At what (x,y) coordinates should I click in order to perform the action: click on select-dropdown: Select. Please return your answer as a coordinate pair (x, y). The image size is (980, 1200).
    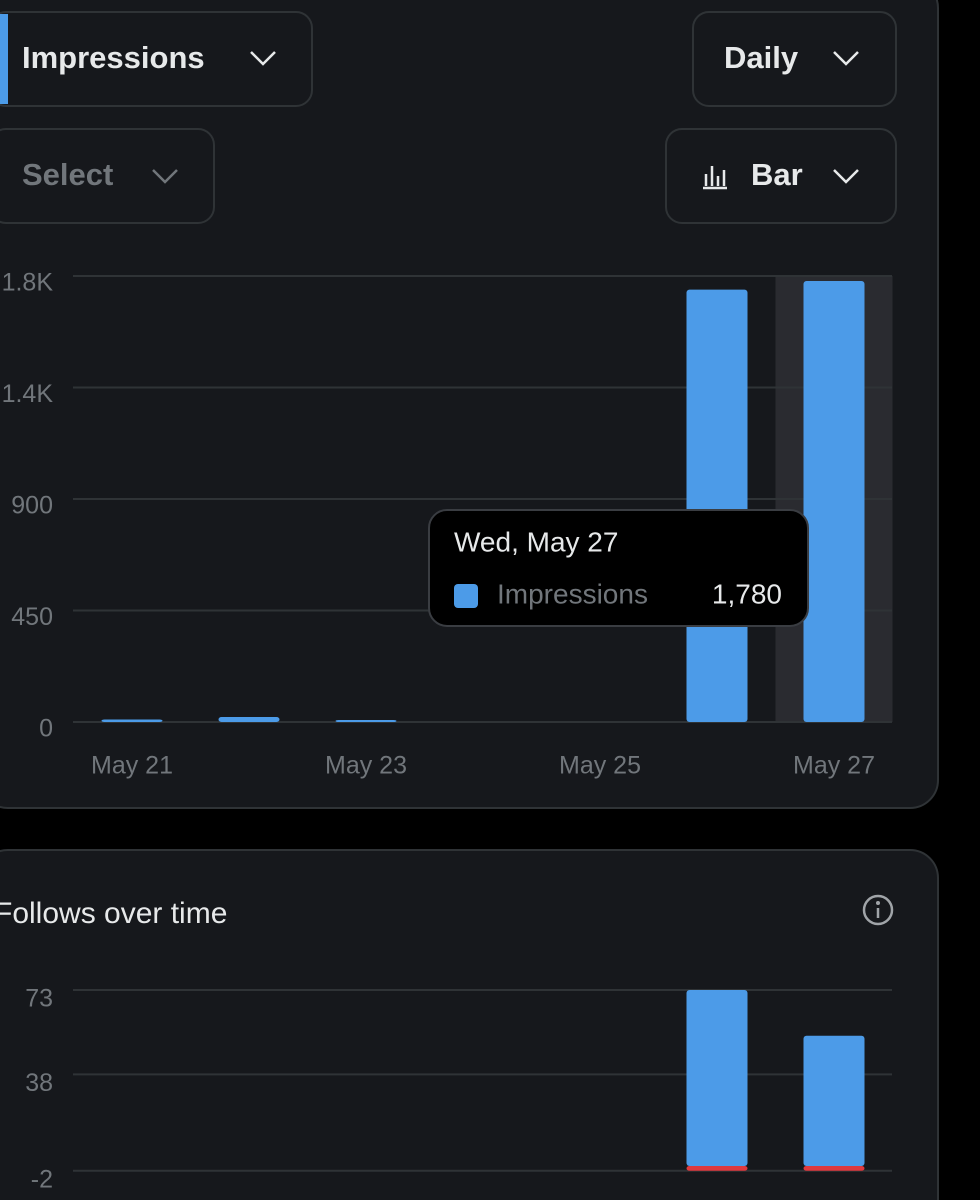
    Looking at the image, I should click on (107, 176).